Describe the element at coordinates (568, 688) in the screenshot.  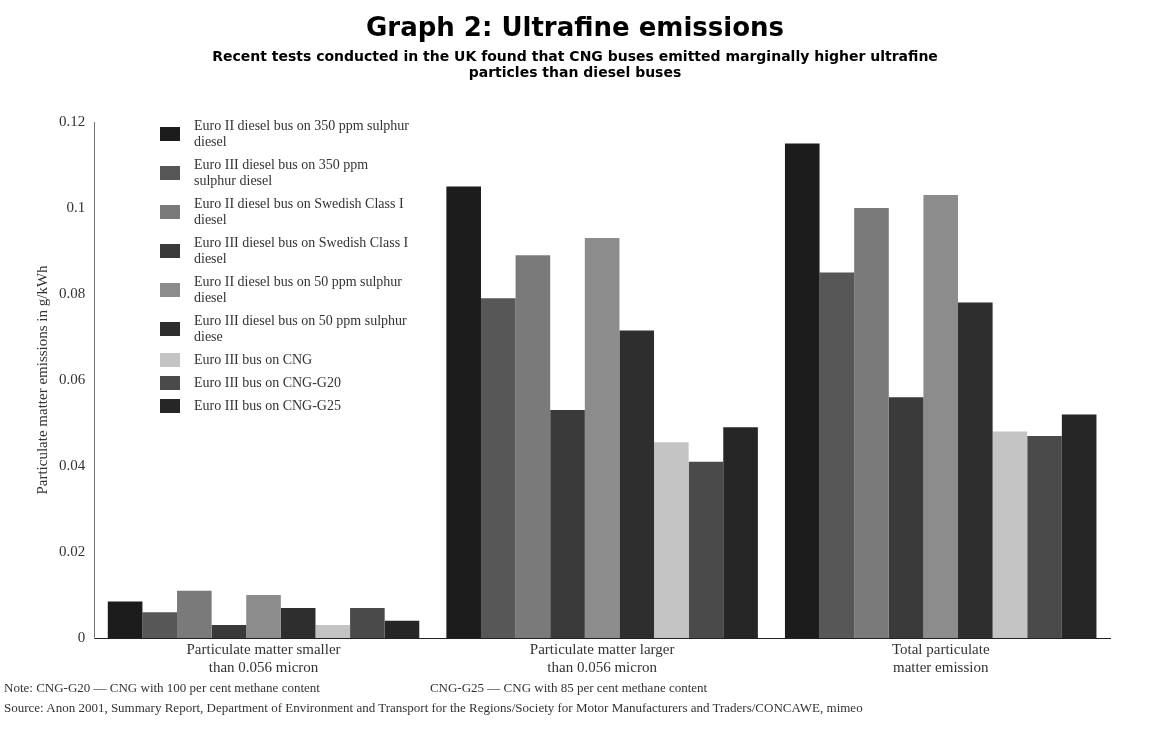
I see `text: CNG-G25 — CNG with 85 per cent methane content` at that location.